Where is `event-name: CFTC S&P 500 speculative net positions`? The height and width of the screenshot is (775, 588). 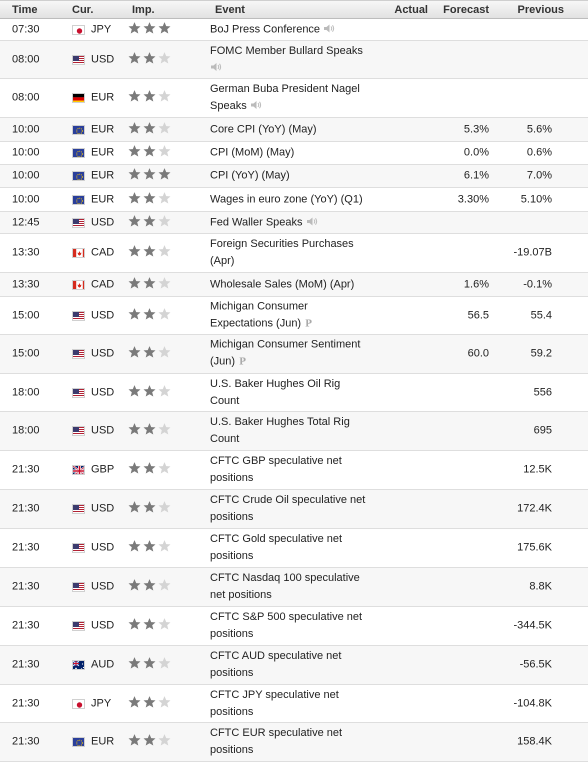
event-name: CFTC S&P 500 speculative net positions is located at coordinates (290, 626).